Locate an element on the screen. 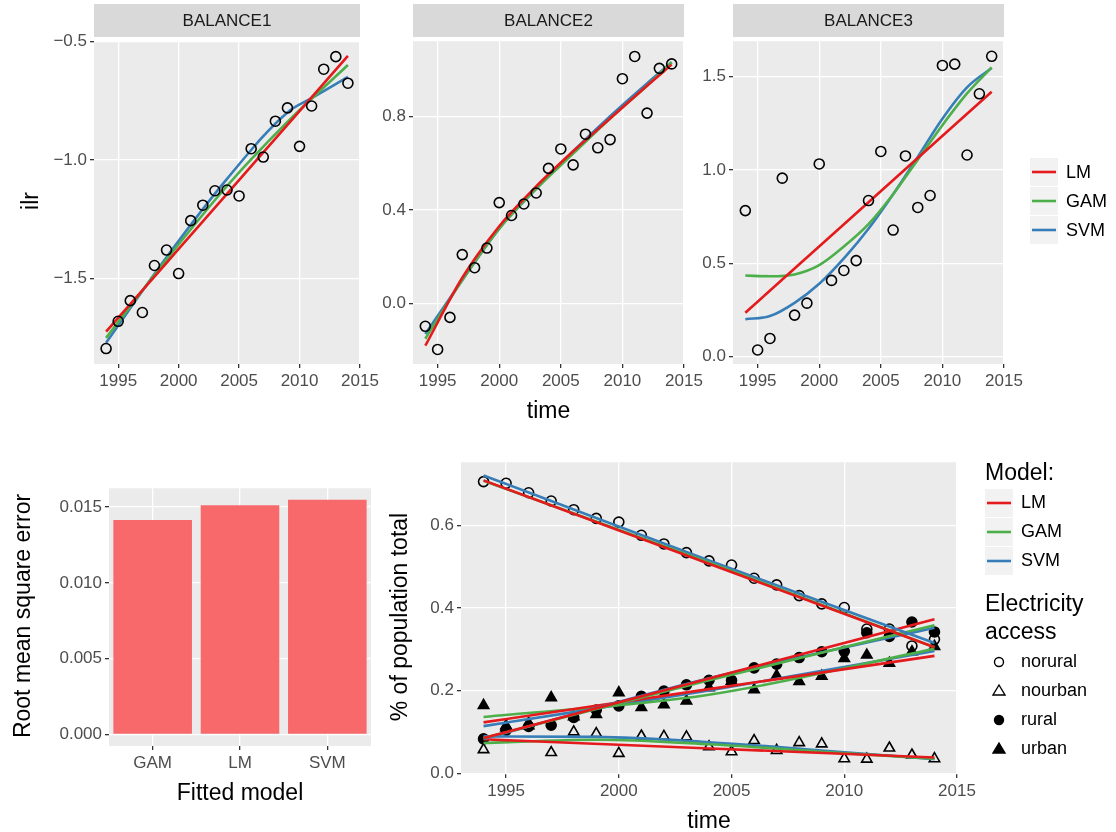  y-tick-label: −0.5 is located at coordinates (70, 40).